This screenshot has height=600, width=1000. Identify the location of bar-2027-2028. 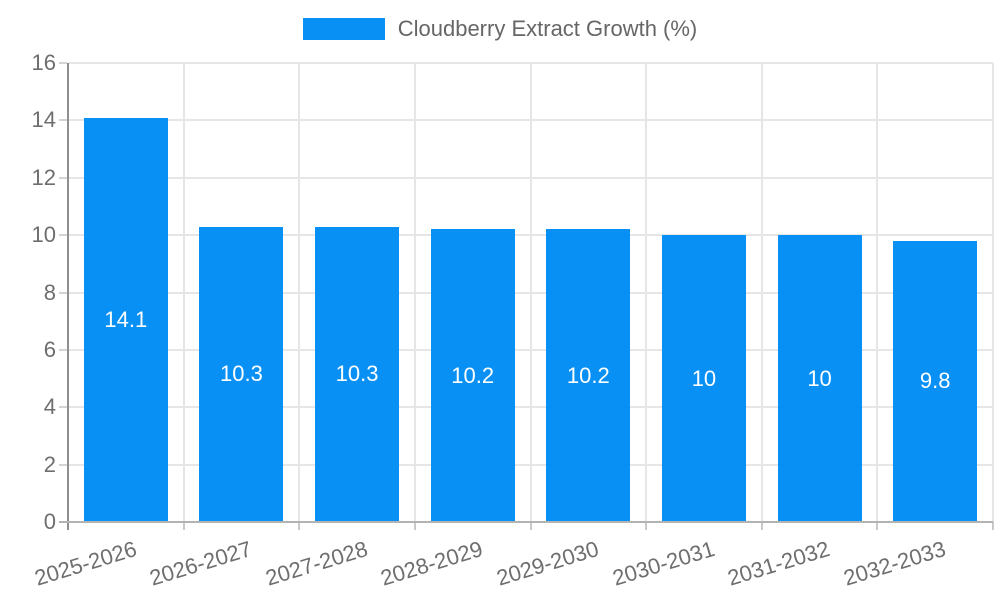
(357, 374).